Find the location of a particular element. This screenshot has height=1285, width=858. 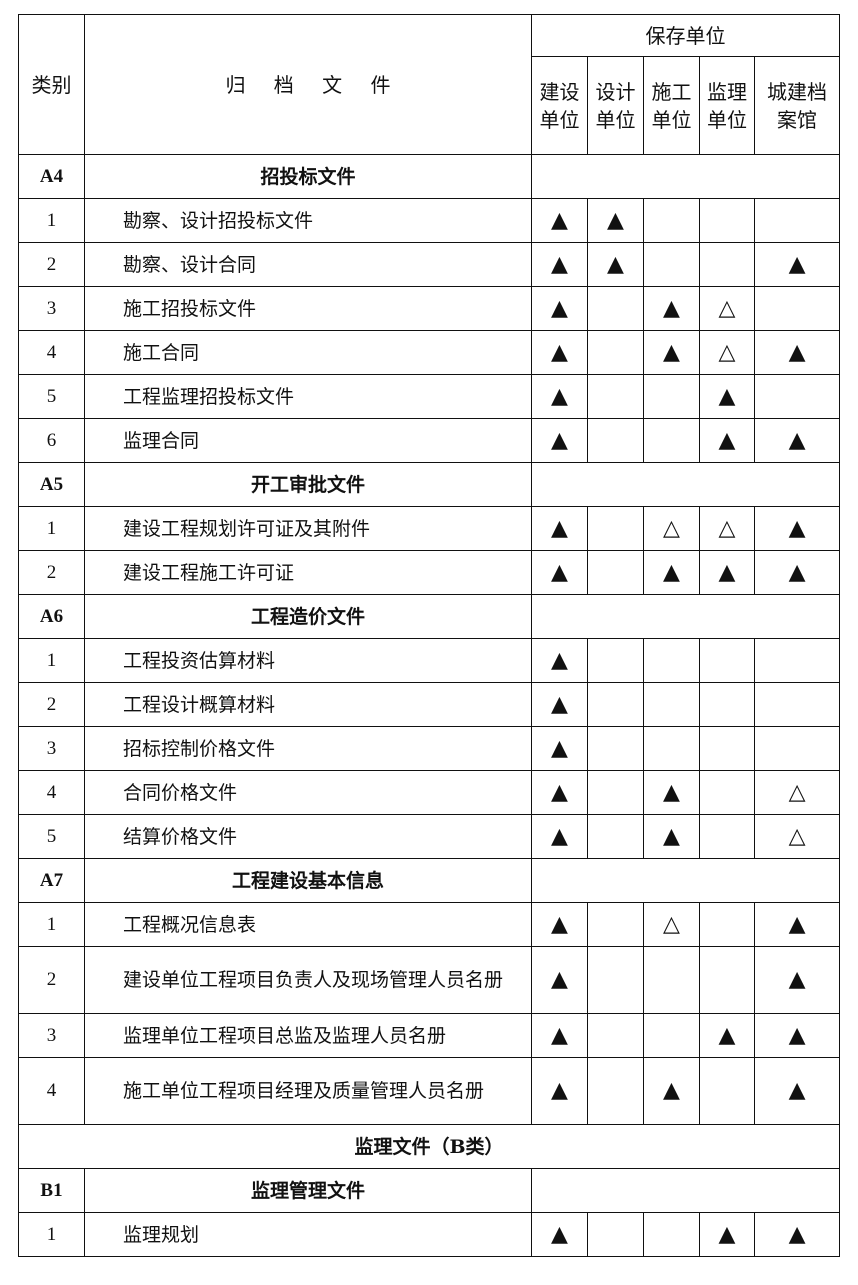

item-number: 5 is located at coordinates (51, 836).